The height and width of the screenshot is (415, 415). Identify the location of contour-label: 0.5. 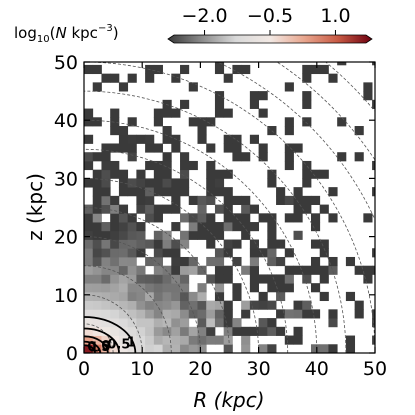
(98, 347).